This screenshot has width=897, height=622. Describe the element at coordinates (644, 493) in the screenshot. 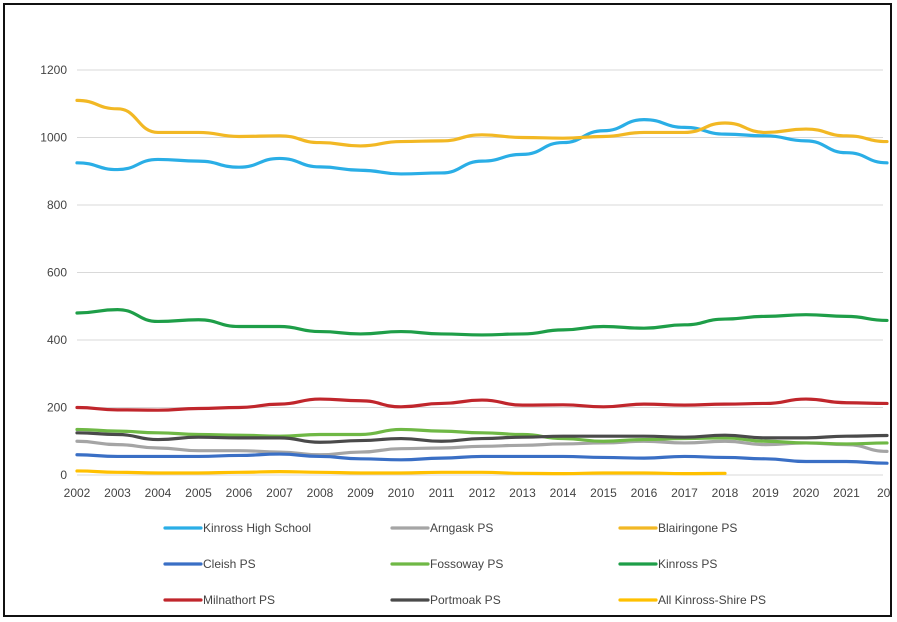

I see `x-tick-label: 2016` at that location.